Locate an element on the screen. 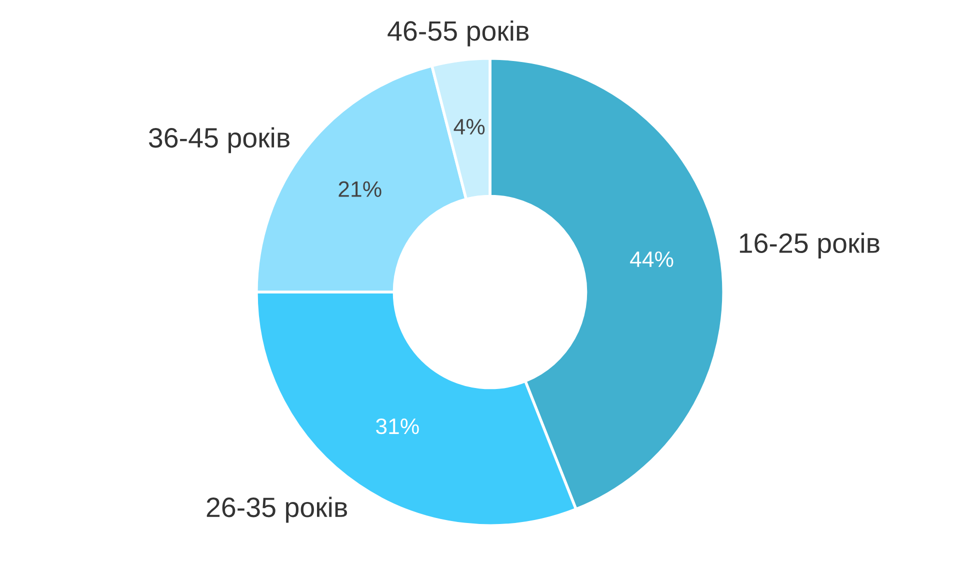  data-label: 31% is located at coordinates (397, 426).